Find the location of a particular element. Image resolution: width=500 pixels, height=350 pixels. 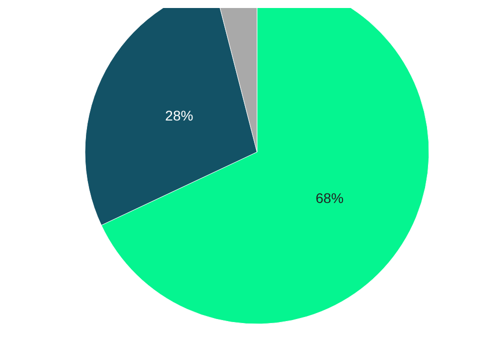

data-label: 28% is located at coordinates (179, 115).